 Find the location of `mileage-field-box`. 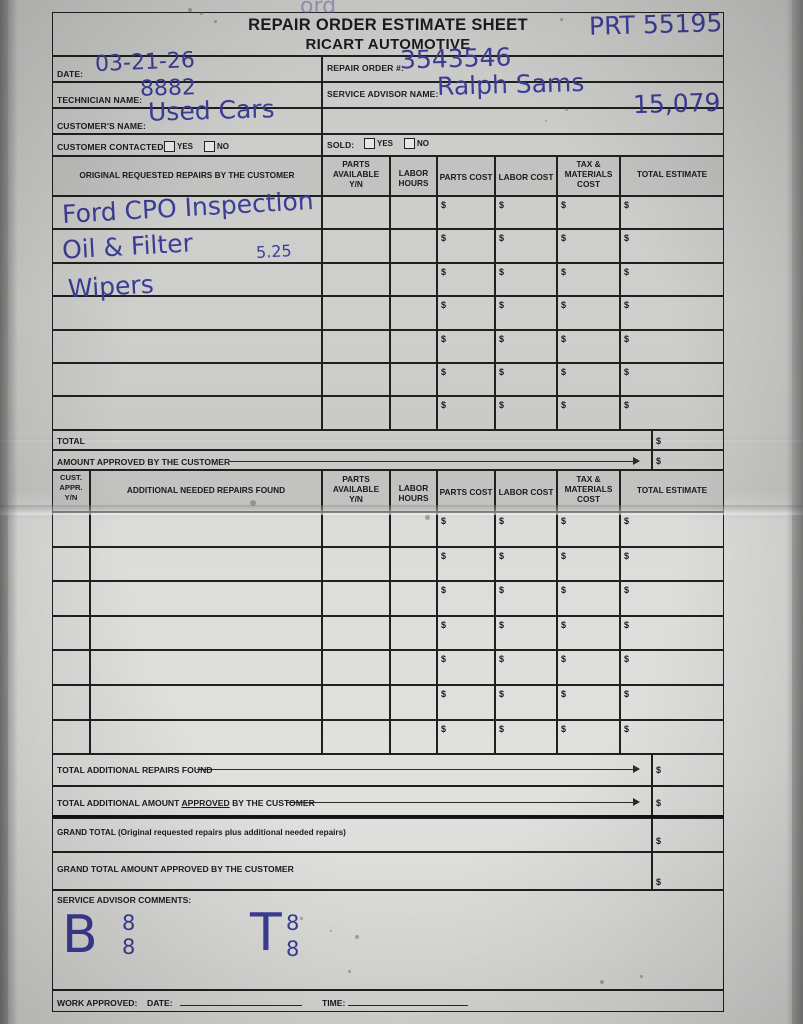

mileage-field-box is located at coordinates (523, 121).